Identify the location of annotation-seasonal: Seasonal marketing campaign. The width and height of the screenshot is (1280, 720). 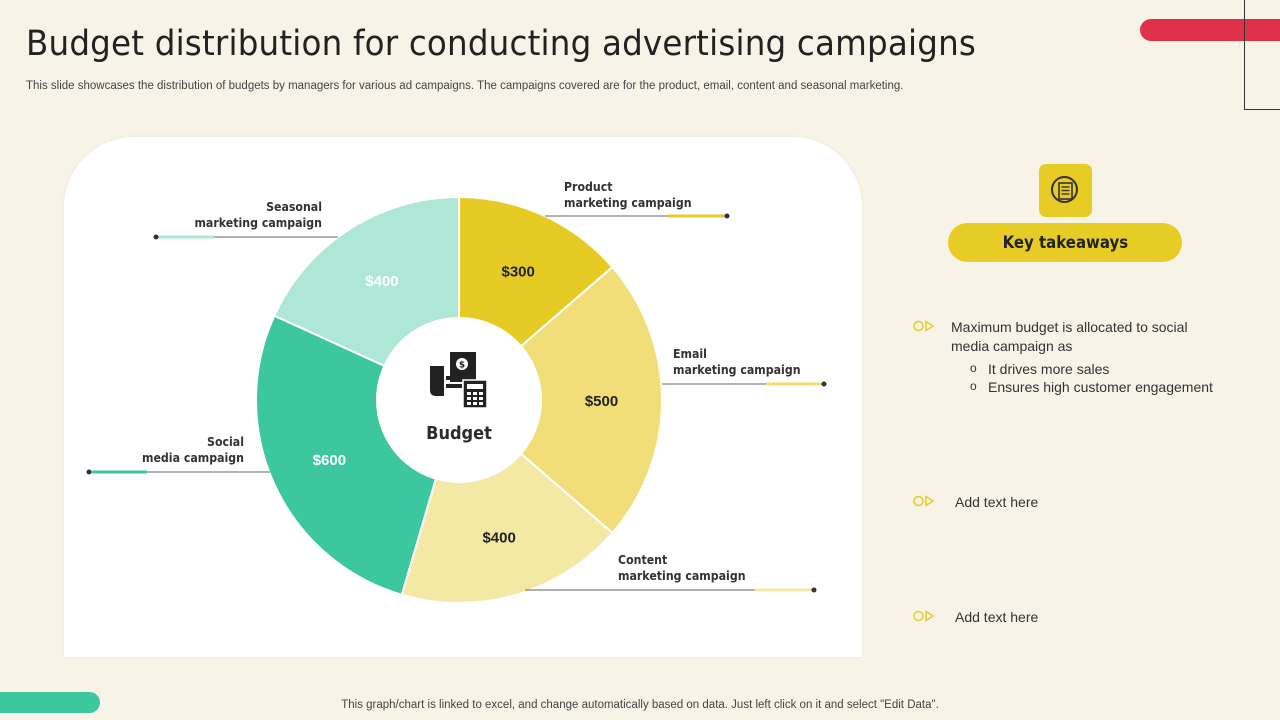
(258, 214).